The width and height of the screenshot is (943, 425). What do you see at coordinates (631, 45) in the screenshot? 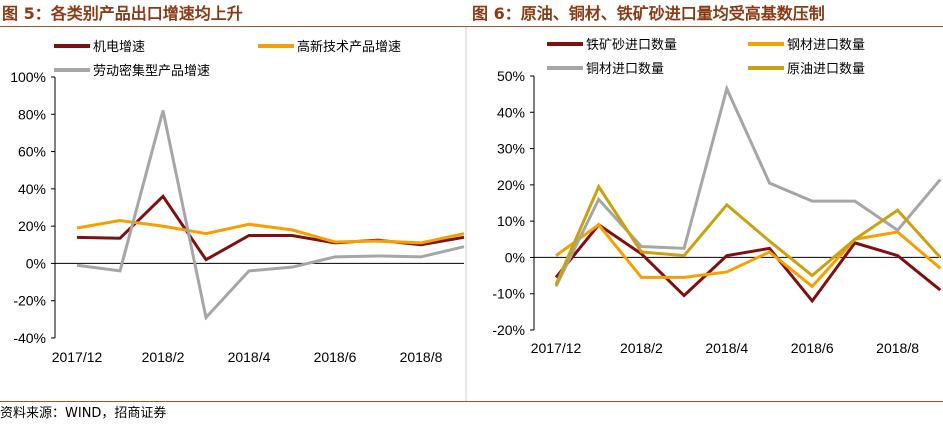
I see `legend-label: 铁矿砂进口数量` at bounding box center [631, 45].